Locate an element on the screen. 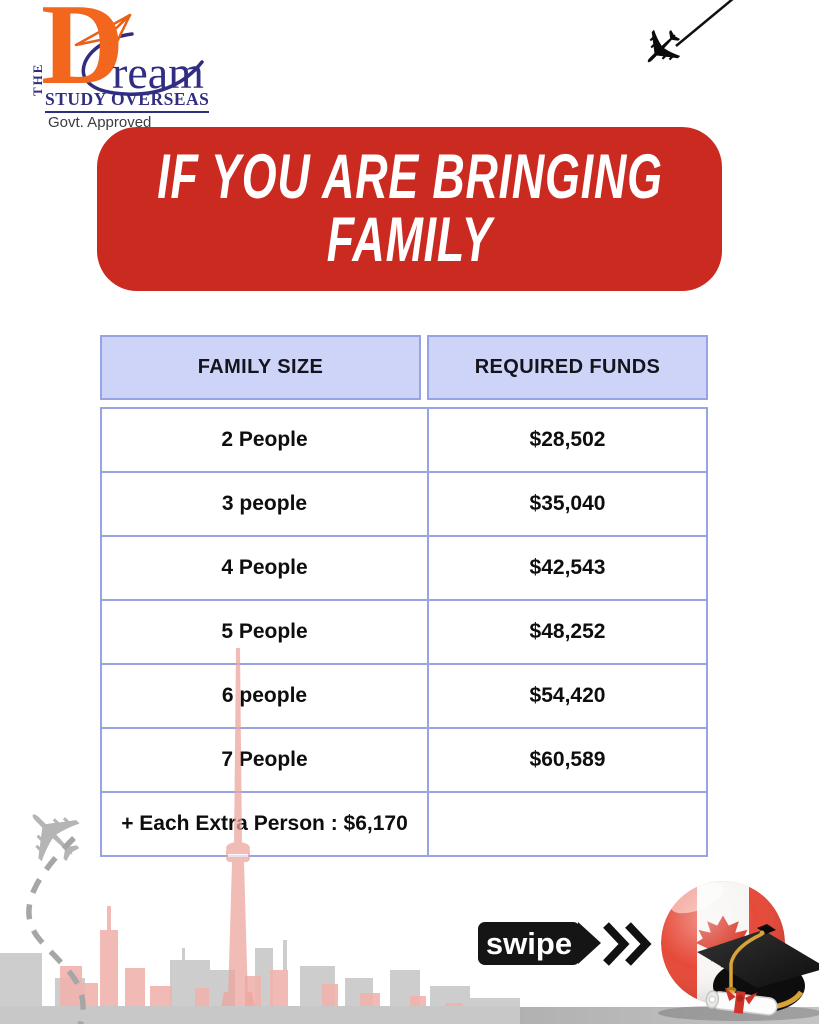 The width and height of the screenshot is (819, 1024). cell-family-size: 4 People is located at coordinates (264, 568).